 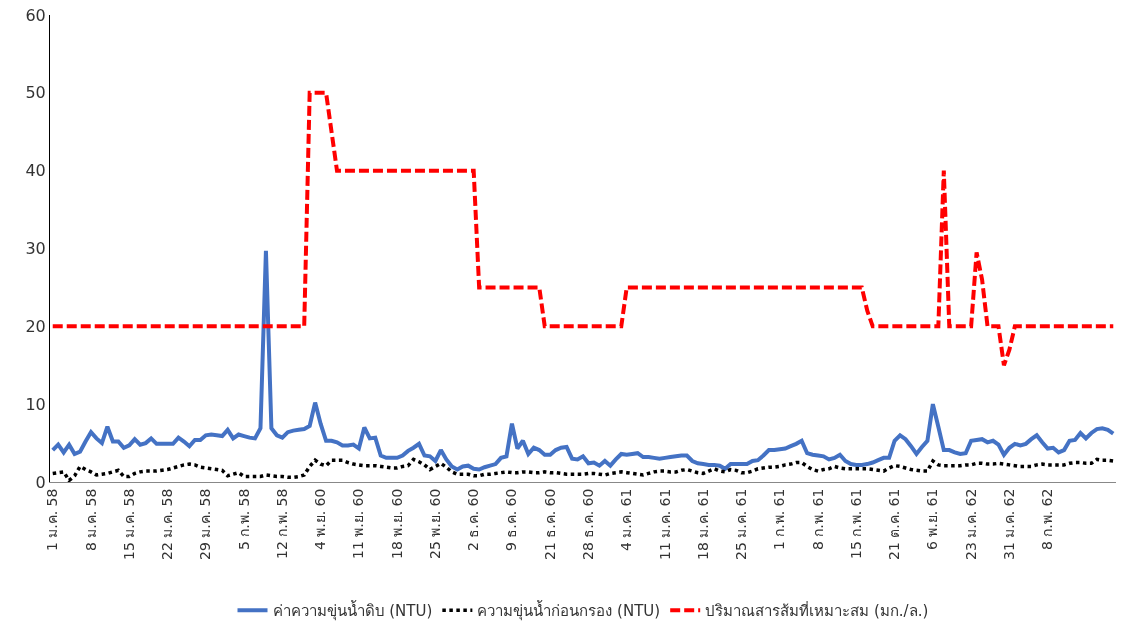 I want to click on x-tick-label: 25 ม.ค. 61, so click(x=741, y=524).